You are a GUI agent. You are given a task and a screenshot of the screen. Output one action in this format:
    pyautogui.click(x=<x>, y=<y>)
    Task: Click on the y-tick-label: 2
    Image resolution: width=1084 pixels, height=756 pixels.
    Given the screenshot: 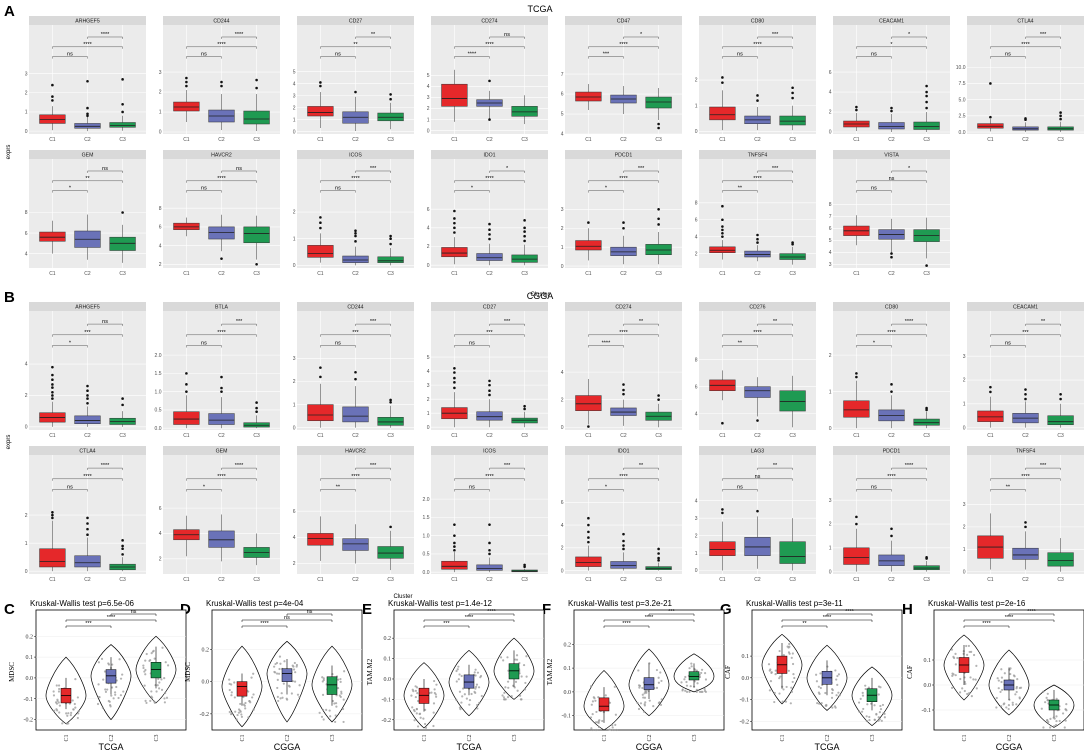 What is the action you would take?
    pyautogui.click(x=26, y=396)
    